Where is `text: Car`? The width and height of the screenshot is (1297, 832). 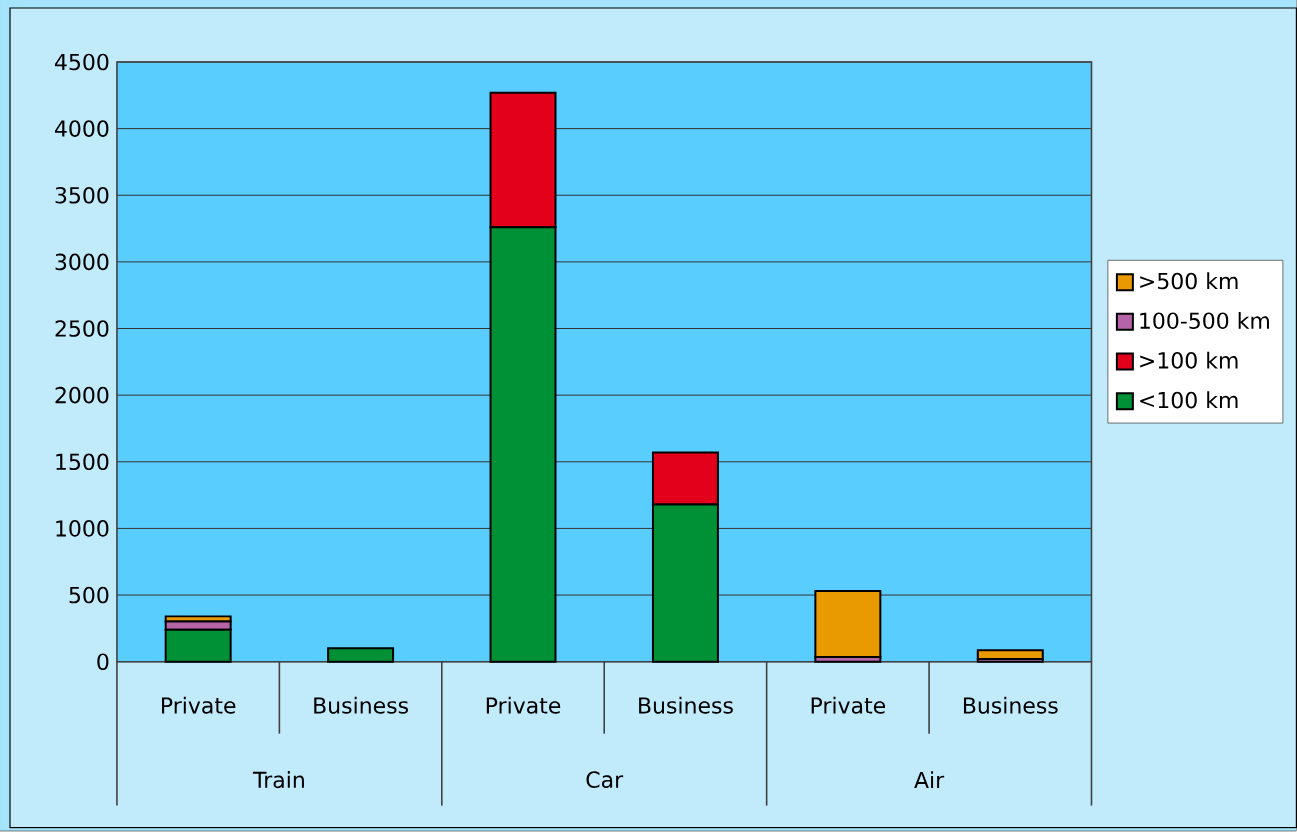
text: Car is located at coordinates (605, 780).